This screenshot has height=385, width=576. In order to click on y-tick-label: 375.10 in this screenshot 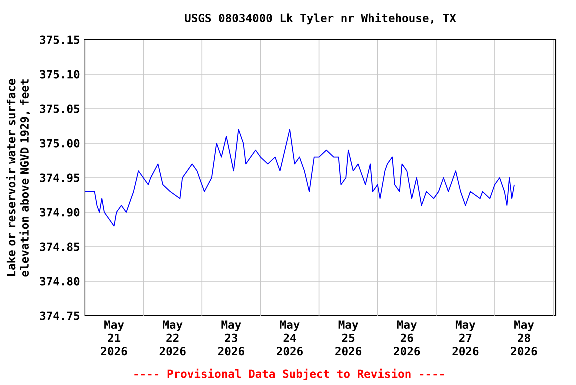, I will do `click(60, 74)`.